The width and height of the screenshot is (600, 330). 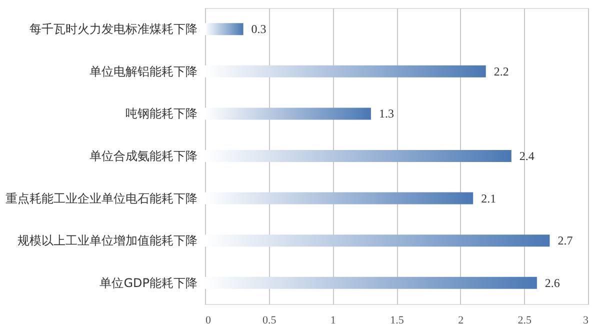 I want to click on x-tick-label: 2, so click(x=461, y=320).